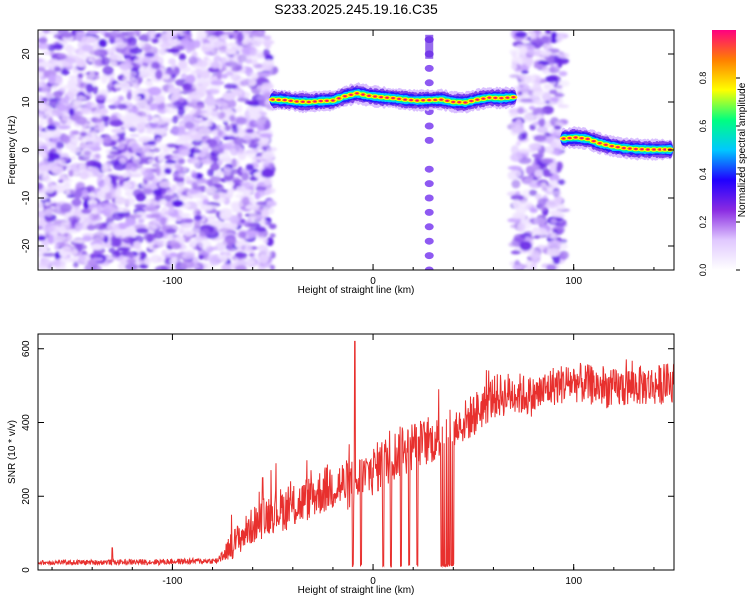  Describe the element at coordinates (26, 245) in the screenshot. I see `spec-ytick-label: -20` at that location.